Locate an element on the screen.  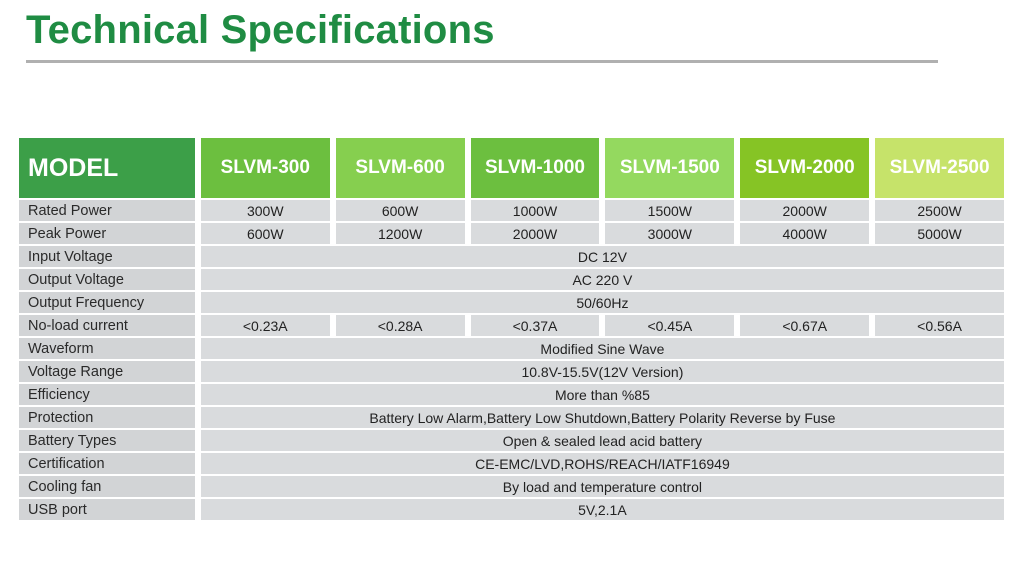
table-cell: 1200W is located at coordinates (400, 233).